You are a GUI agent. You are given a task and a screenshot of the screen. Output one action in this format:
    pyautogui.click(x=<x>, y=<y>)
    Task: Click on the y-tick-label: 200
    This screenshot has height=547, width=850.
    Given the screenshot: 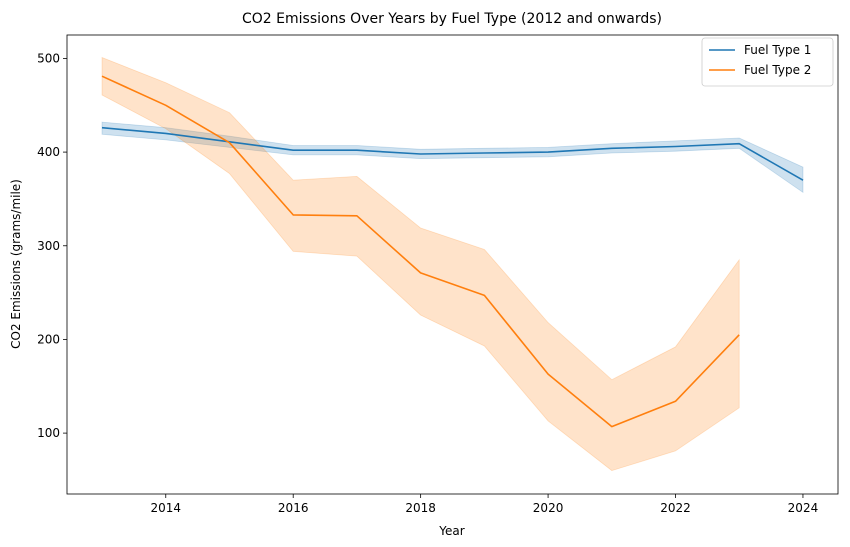 What is the action you would take?
    pyautogui.click(x=48, y=339)
    